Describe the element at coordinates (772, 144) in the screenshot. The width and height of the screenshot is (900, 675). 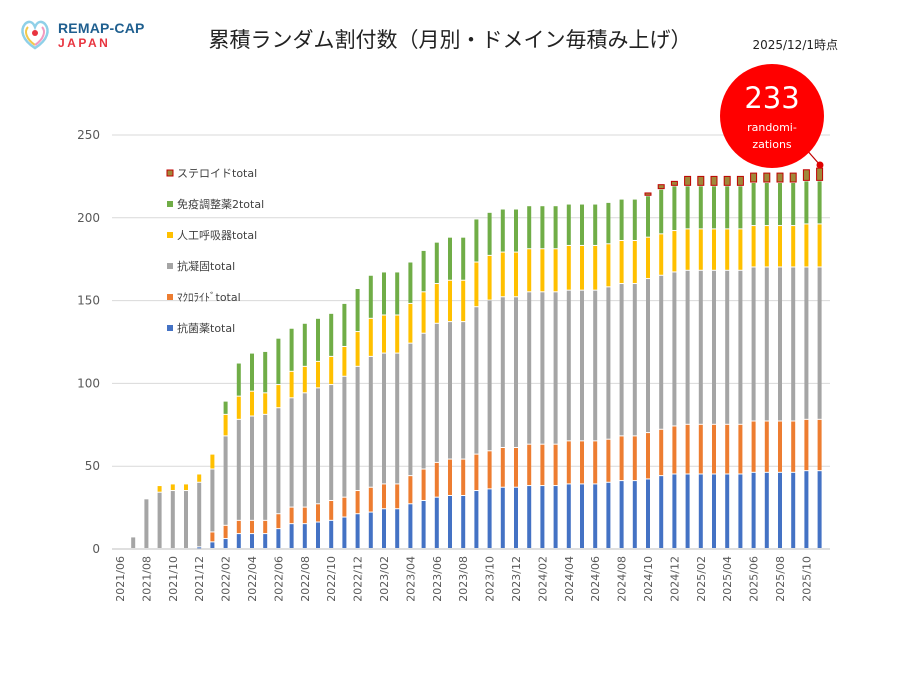
I see `annotation-line2: zations` at that location.